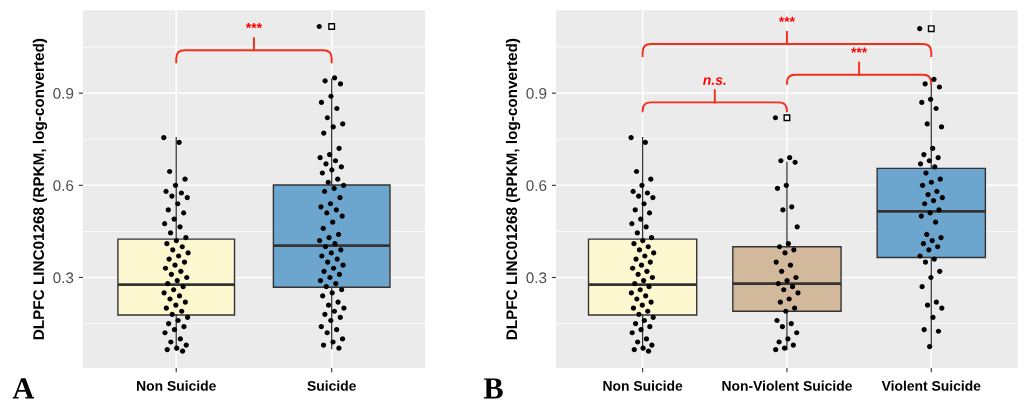 This screenshot has height=409, width=1024. Describe the element at coordinates (931, 385) in the screenshot. I see `x-tick-label: Violent Suicide` at that location.